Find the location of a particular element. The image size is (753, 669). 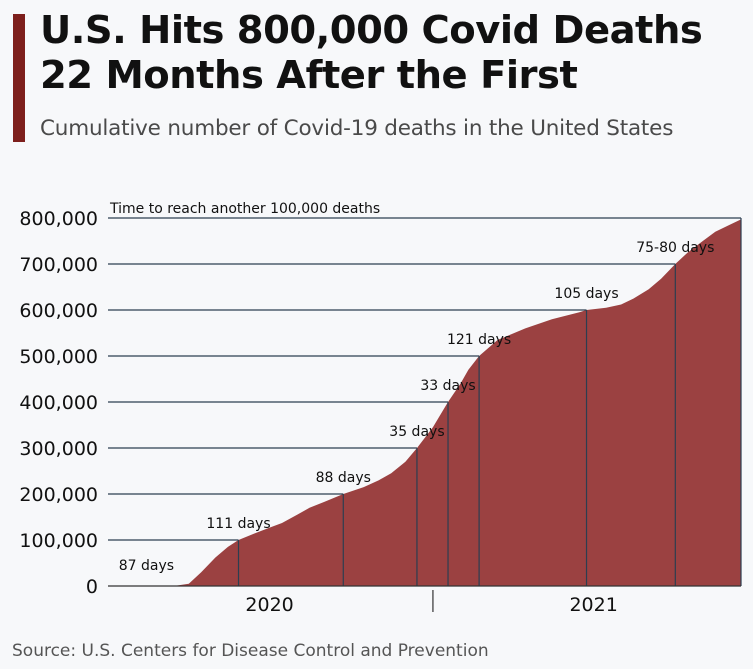

y-tick-label-5: 500,000 is located at coordinates (58, 357).